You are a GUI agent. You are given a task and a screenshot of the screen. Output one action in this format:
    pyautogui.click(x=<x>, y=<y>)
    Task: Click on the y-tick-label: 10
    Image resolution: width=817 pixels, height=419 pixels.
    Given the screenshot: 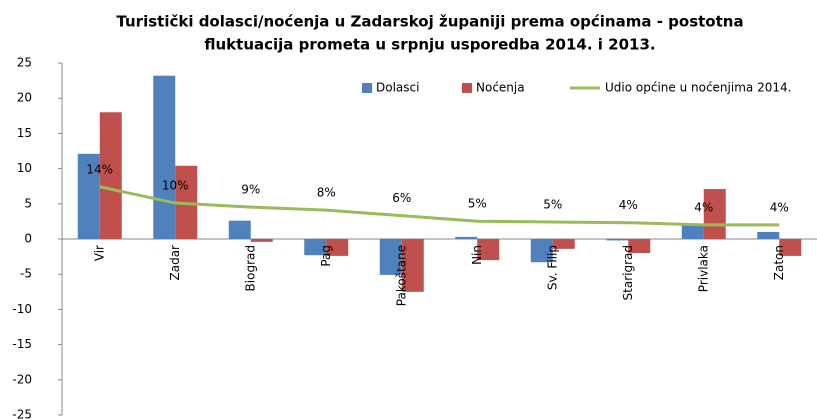 What is the action you would take?
    pyautogui.click(x=24, y=168)
    